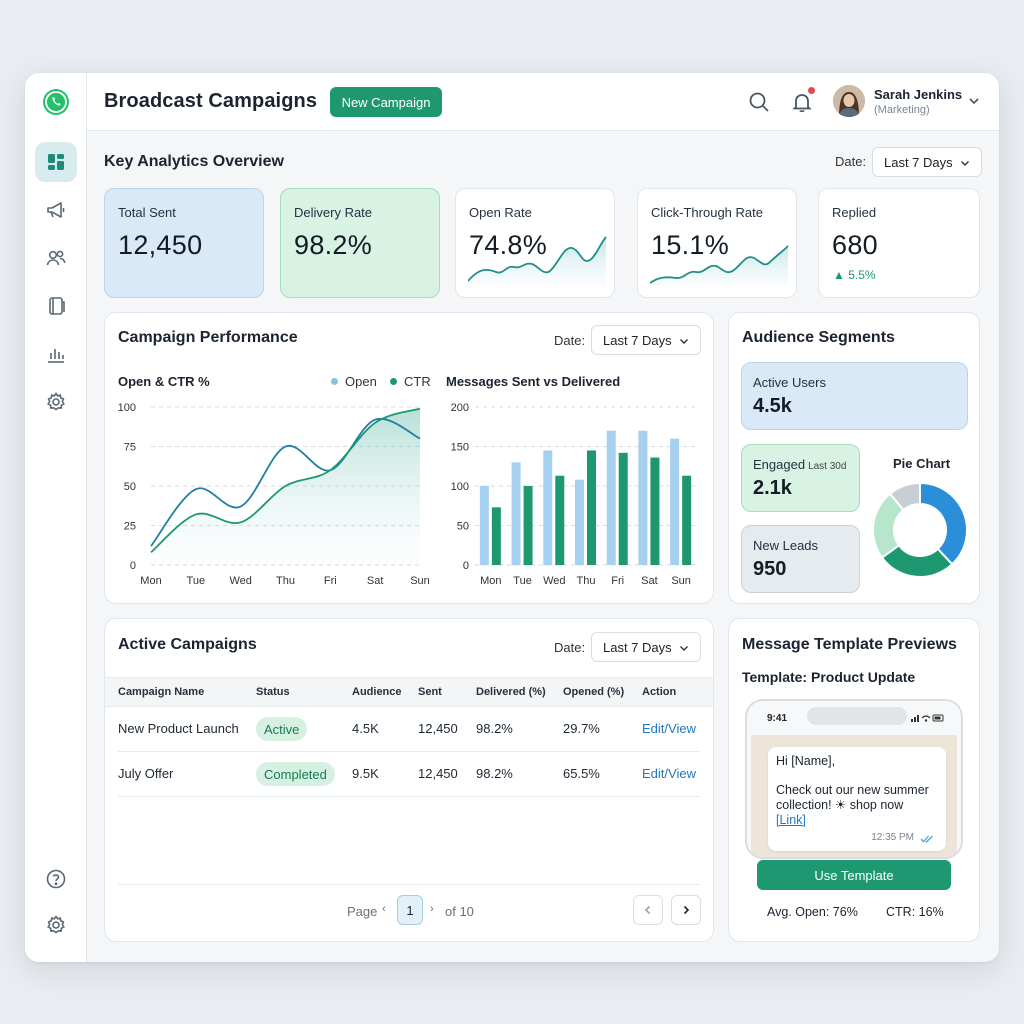 The height and width of the screenshot is (1024, 1024). What do you see at coordinates (56, 402) in the screenshot?
I see `sidebar-item-settings` at bounding box center [56, 402].